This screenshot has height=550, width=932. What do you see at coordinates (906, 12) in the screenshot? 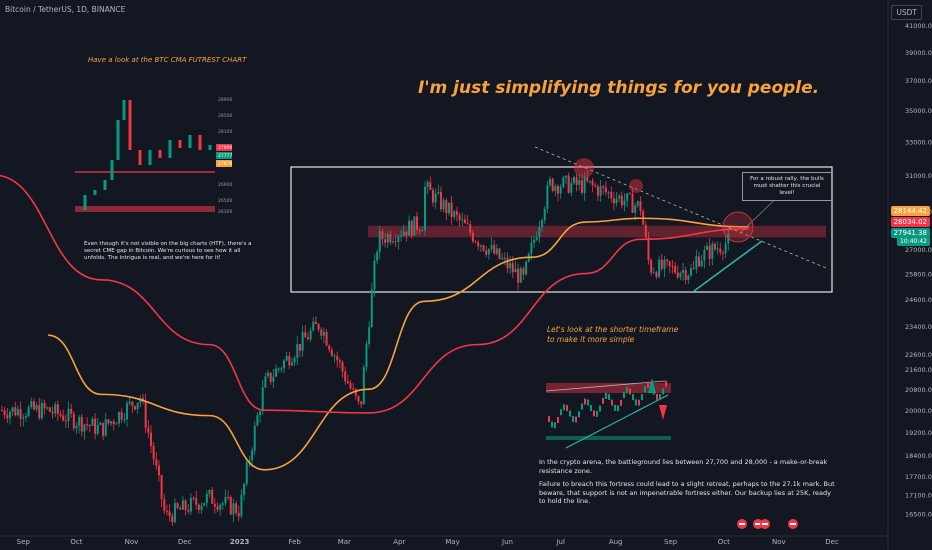
I see `currency-badge: USDT` at bounding box center [906, 12].